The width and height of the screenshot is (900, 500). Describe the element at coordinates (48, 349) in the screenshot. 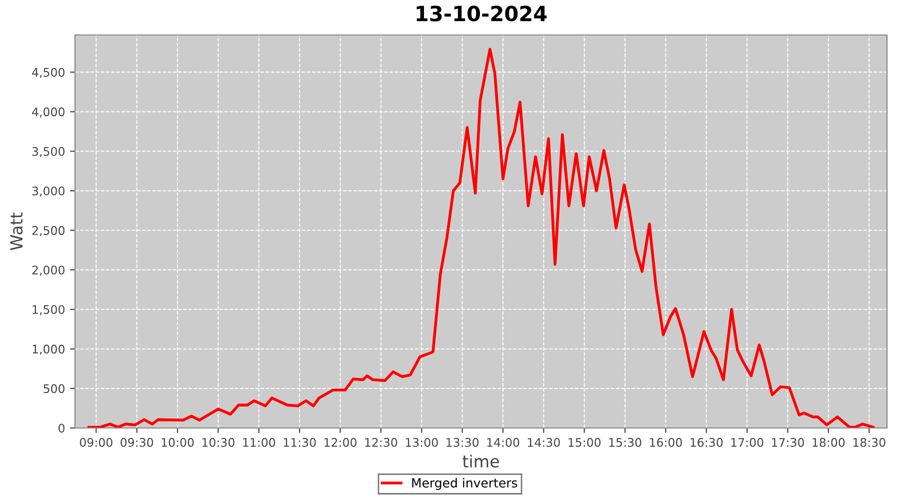

I see `y-tick-label: 1,000` at that location.